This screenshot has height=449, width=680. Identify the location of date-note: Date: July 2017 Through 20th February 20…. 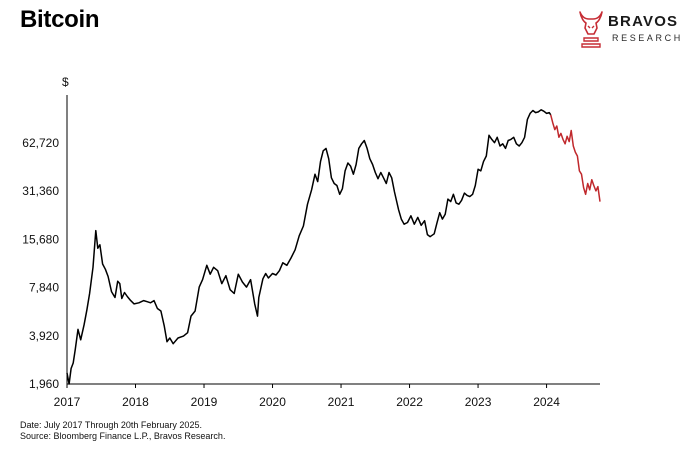
(111, 425).